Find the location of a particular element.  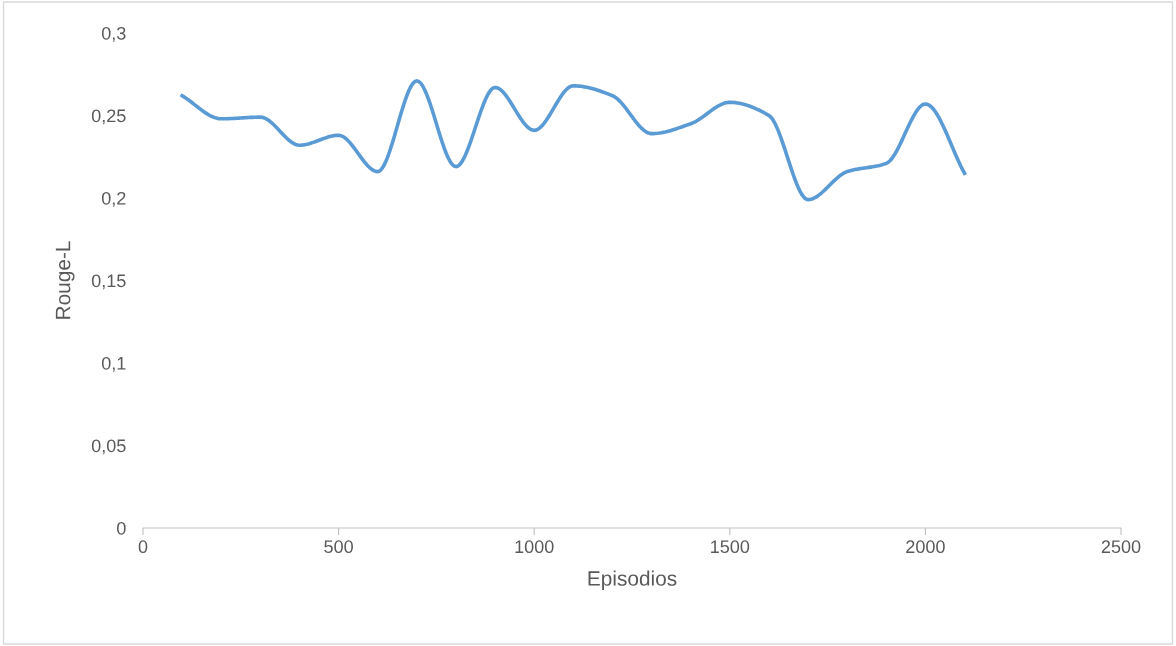

x-tick-label: 1000 is located at coordinates (534, 547).